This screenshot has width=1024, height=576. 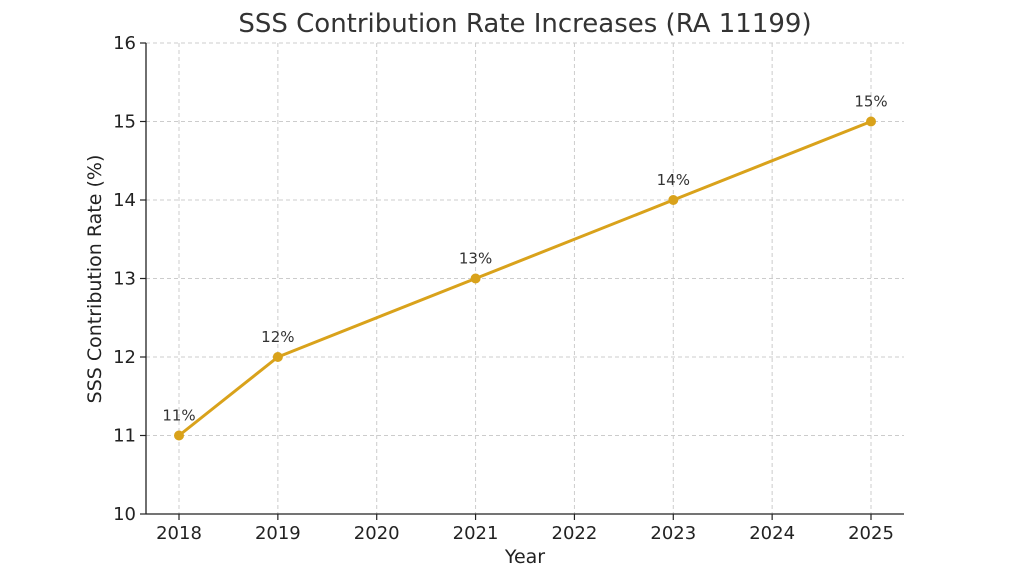 I want to click on y-tick-label: 13, so click(x=124, y=279).